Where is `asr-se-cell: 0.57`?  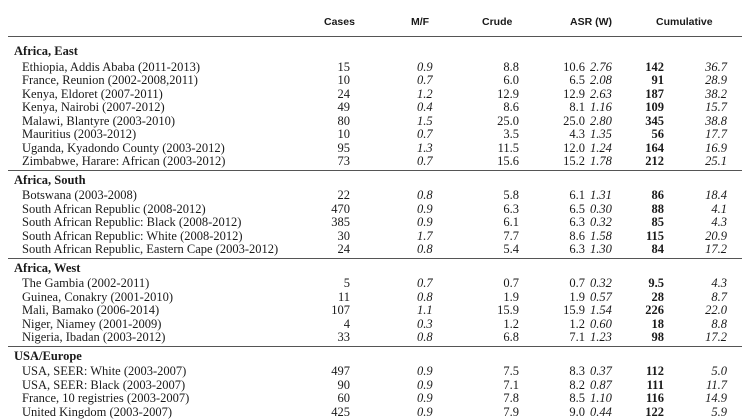
asr-se-cell: 0.57 is located at coordinates (601, 296).